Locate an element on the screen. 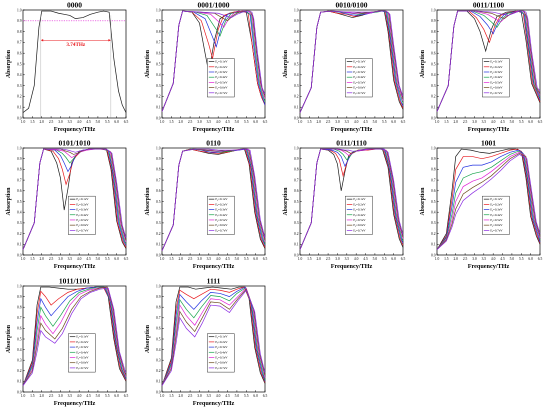 This screenshot has width=550, height=418. y-tick-label: 0.6 is located at coordinates (19, 54).